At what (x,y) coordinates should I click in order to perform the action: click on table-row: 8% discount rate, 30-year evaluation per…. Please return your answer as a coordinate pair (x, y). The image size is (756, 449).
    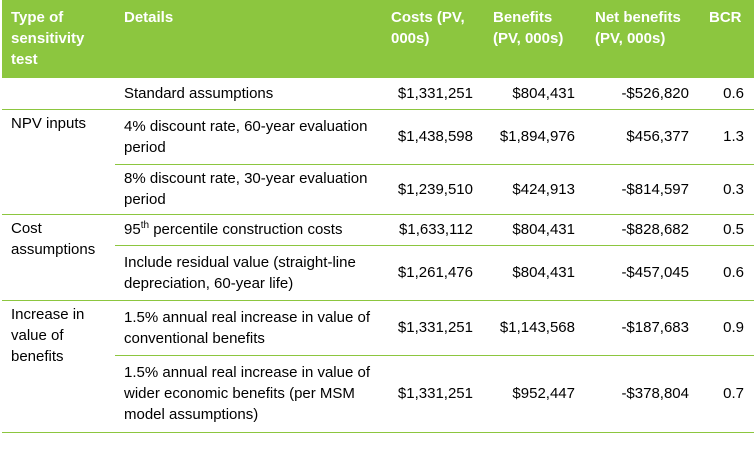
    Looking at the image, I should click on (378, 189).